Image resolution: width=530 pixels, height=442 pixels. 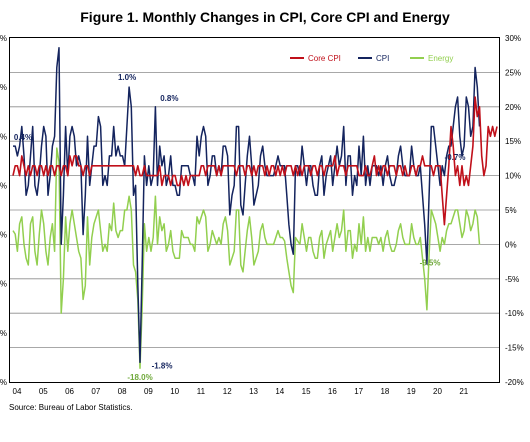 What do you see at coordinates (95, 391) in the screenshot?
I see `x-tick-label: 07` at bounding box center [95, 391].